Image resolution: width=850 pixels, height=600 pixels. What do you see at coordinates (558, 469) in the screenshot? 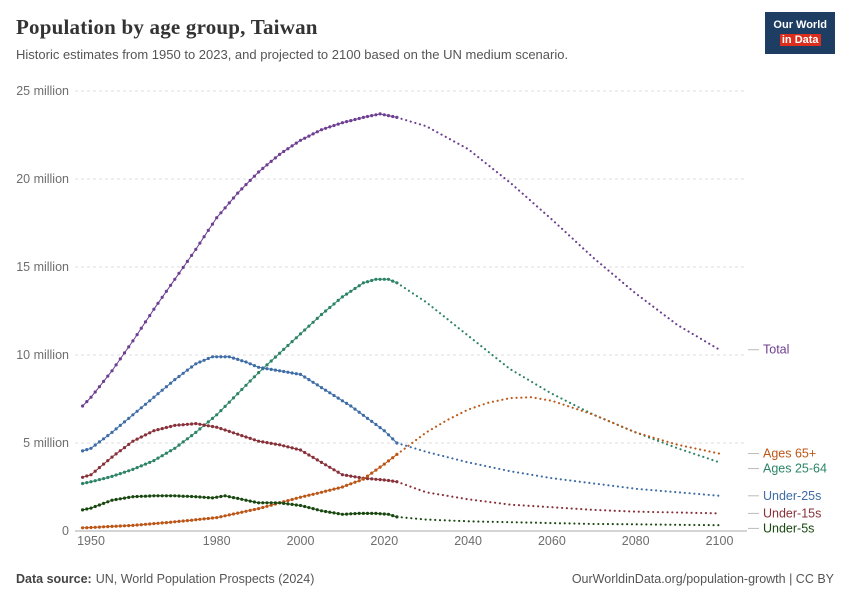
I see `series-under-25s-projection-line` at bounding box center [558, 469].